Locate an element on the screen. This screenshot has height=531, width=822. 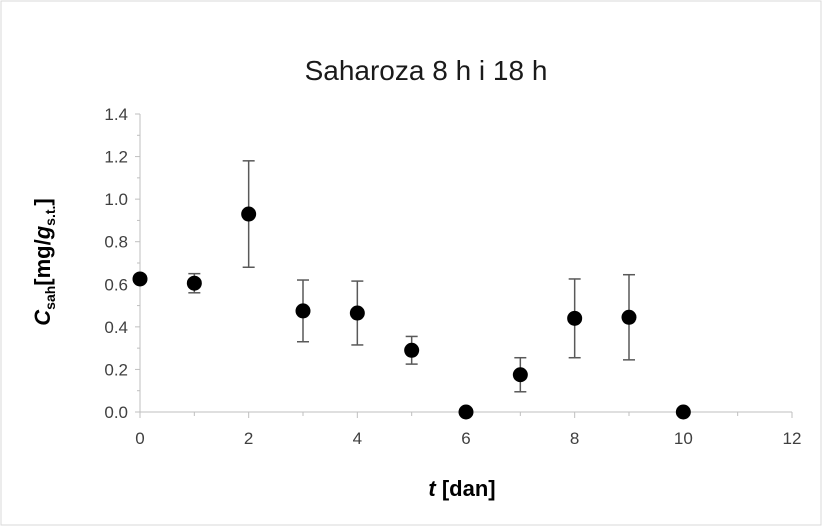
x-tick-label: 0 is located at coordinates (139, 438).